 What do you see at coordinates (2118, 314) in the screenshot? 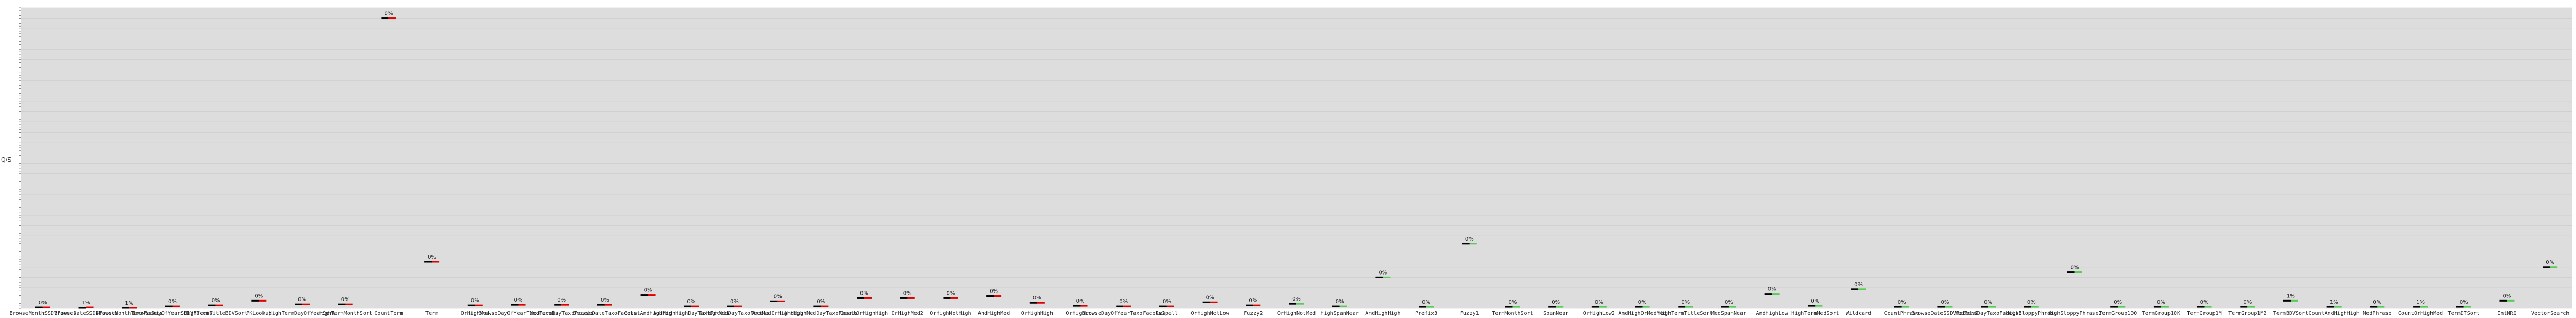
I see `category-label: TermGroup100` at bounding box center [2118, 314].